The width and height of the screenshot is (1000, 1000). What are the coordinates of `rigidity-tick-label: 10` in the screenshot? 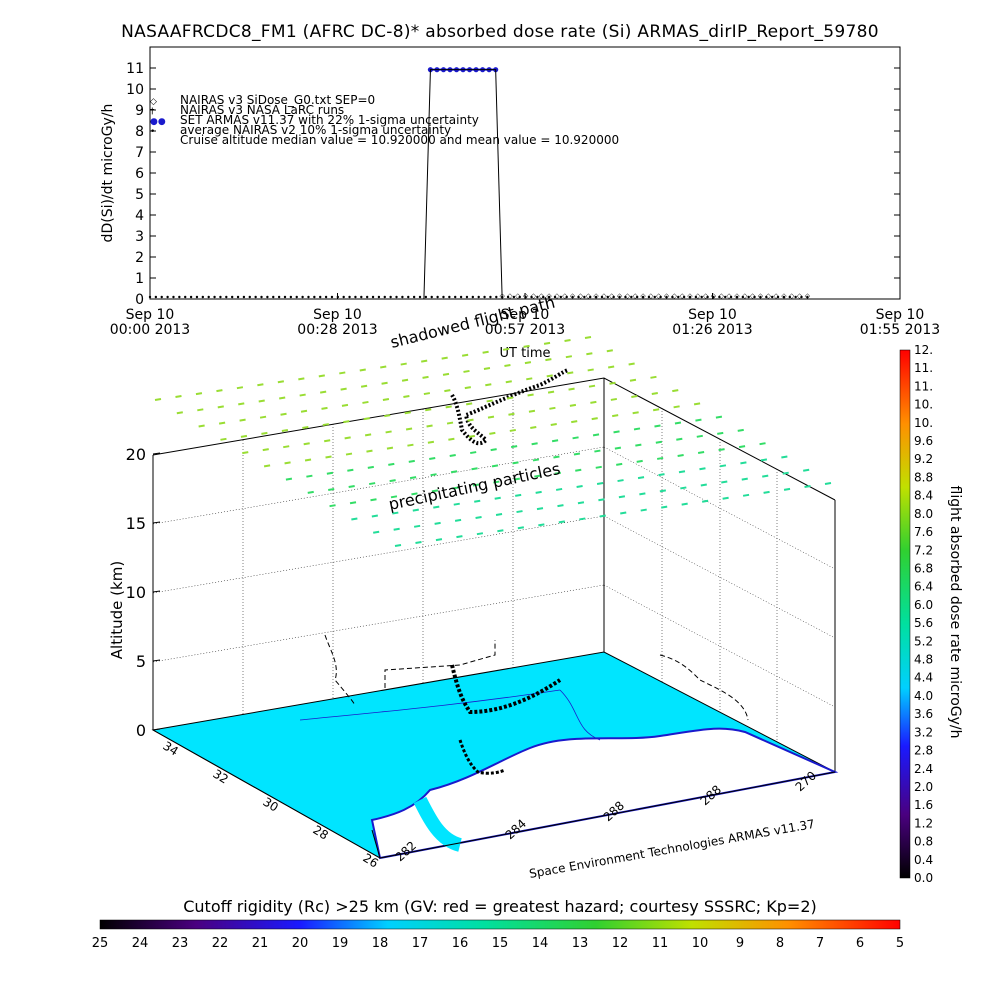 It's located at (700, 943).